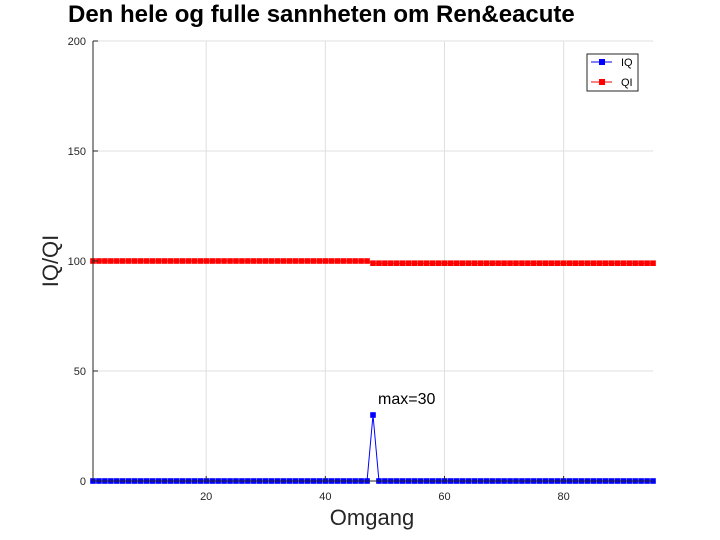 This screenshot has width=720, height=540. I want to click on y-tick-label: 200, so click(77, 42).